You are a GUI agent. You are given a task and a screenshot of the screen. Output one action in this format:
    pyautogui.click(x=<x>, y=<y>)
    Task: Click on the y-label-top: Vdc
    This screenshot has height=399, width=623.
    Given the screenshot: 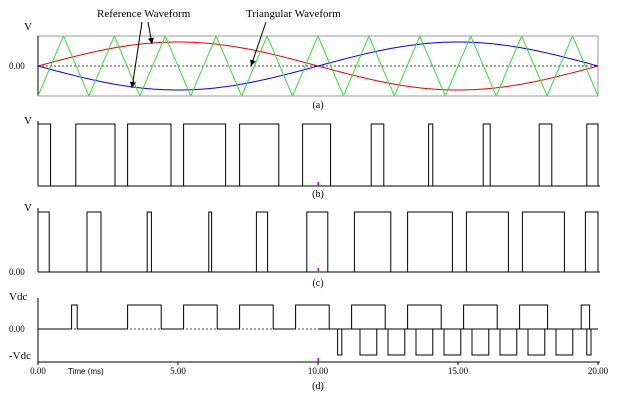 What is the action you would take?
    pyautogui.click(x=18, y=297)
    